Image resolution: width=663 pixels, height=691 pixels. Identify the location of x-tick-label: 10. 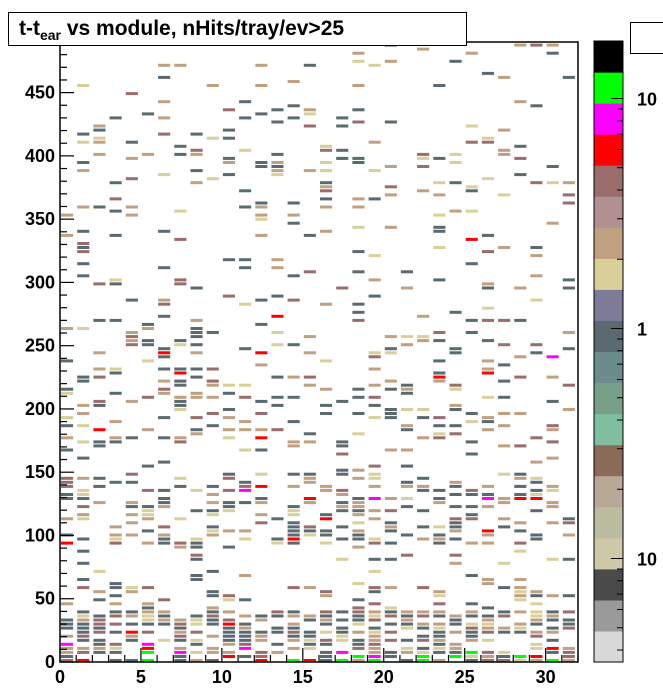
(222, 677).